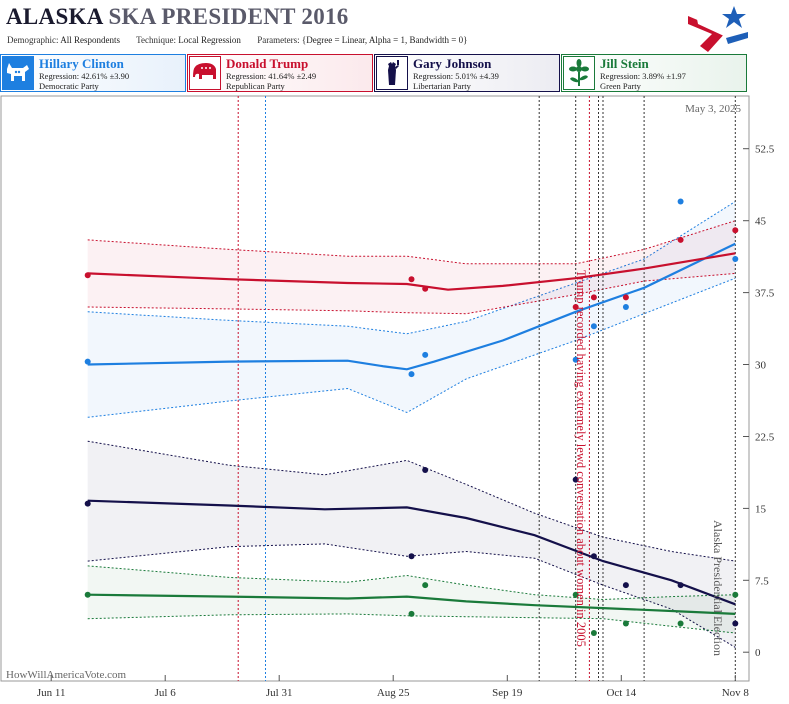 Image resolution: width=789 pixels, height=704 pixels. What do you see at coordinates (718, 29) in the screenshot?
I see `site-logo-icon` at bounding box center [718, 29].